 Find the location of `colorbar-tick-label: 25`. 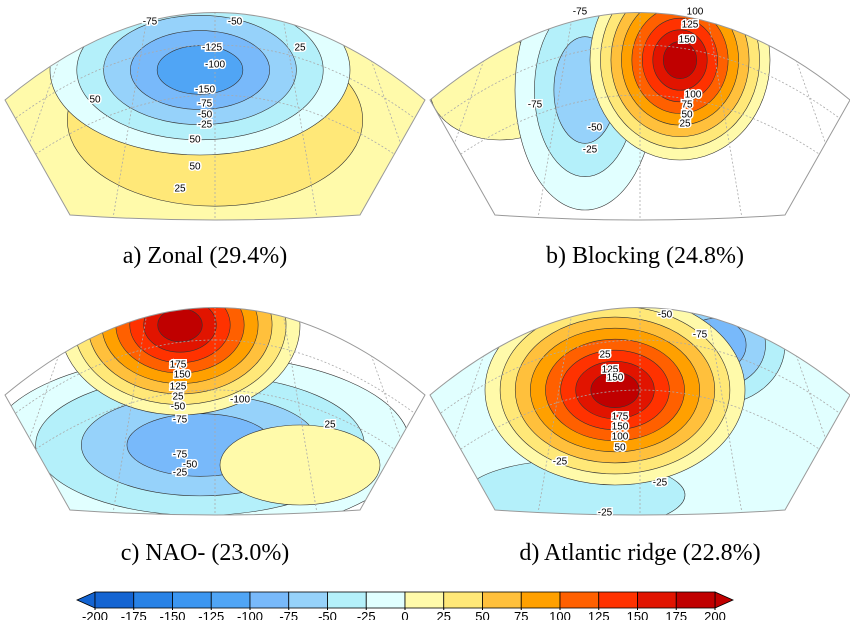

colorbar-tick-label: 25 is located at coordinates (444, 614).